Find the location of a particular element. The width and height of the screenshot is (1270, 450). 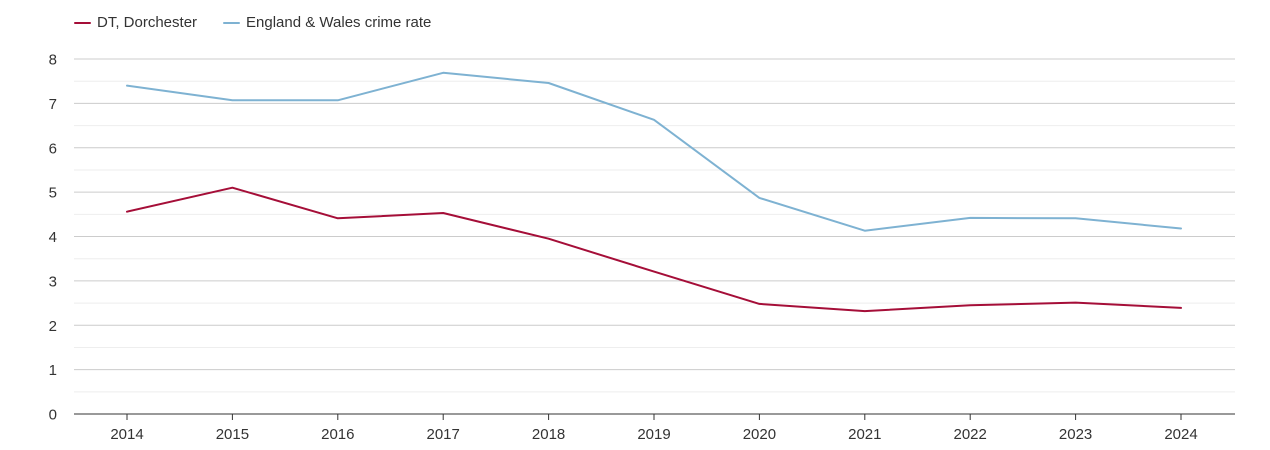

x-tick-label: 2019 is located at coordinates (653, 434).